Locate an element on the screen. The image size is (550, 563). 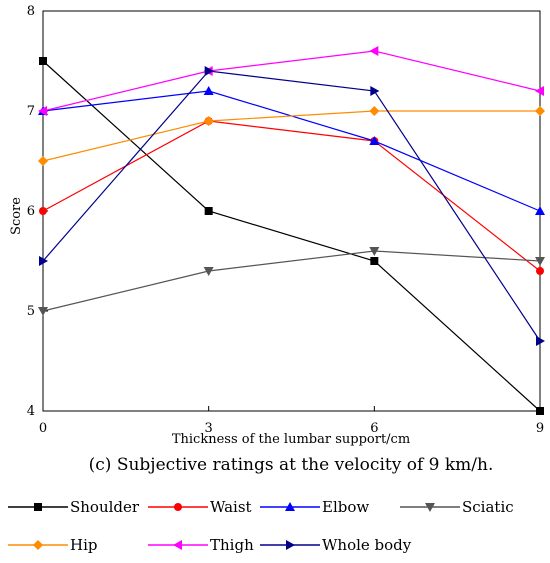
y-tick-label: 4 is located at coordinates (31, 411).